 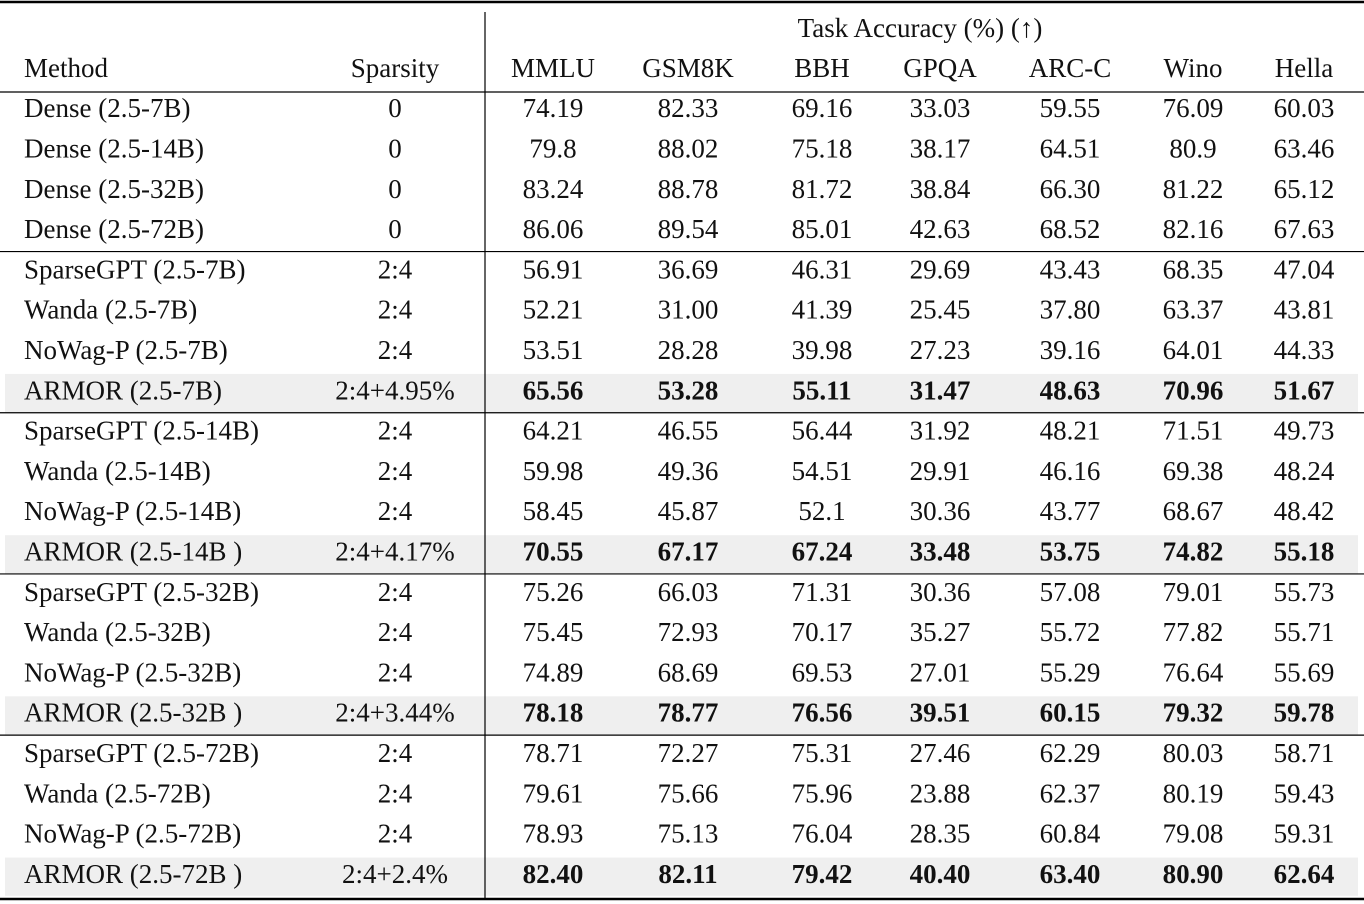 I want to click on score-cell: 62.29, so click(x=1070, y=753).